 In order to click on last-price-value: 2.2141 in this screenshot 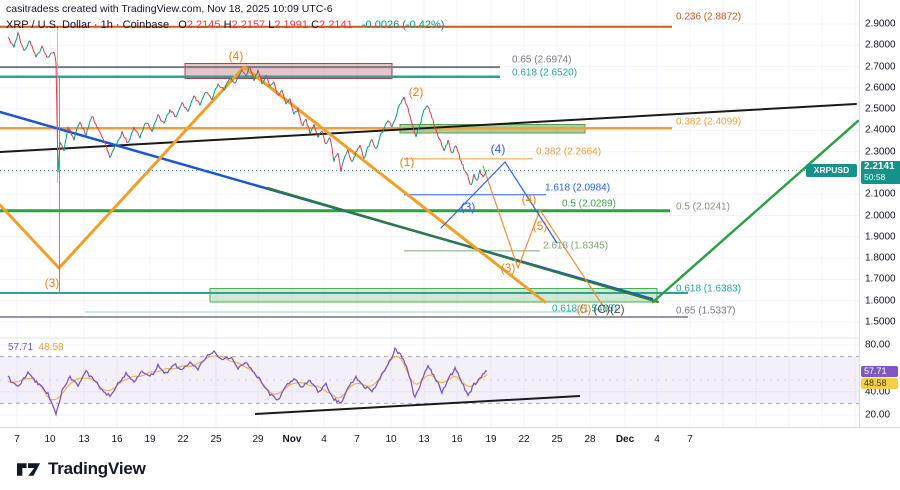, I will do `click(879, 166)`.